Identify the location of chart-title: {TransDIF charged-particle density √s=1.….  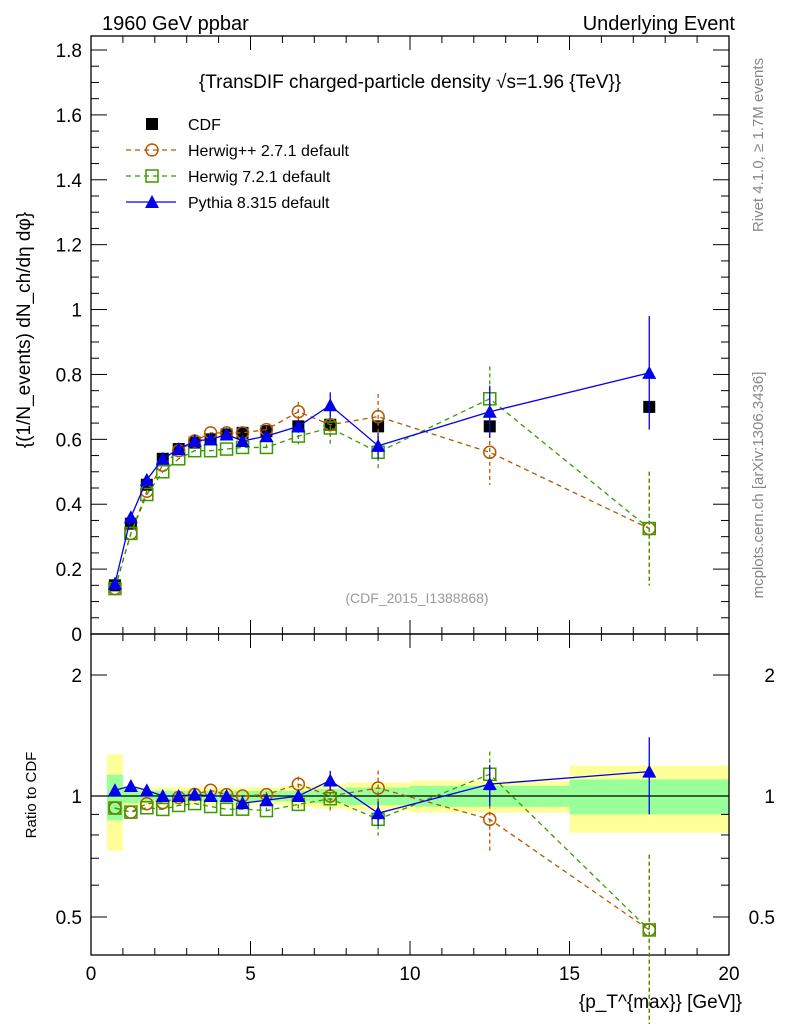
(410, 82).